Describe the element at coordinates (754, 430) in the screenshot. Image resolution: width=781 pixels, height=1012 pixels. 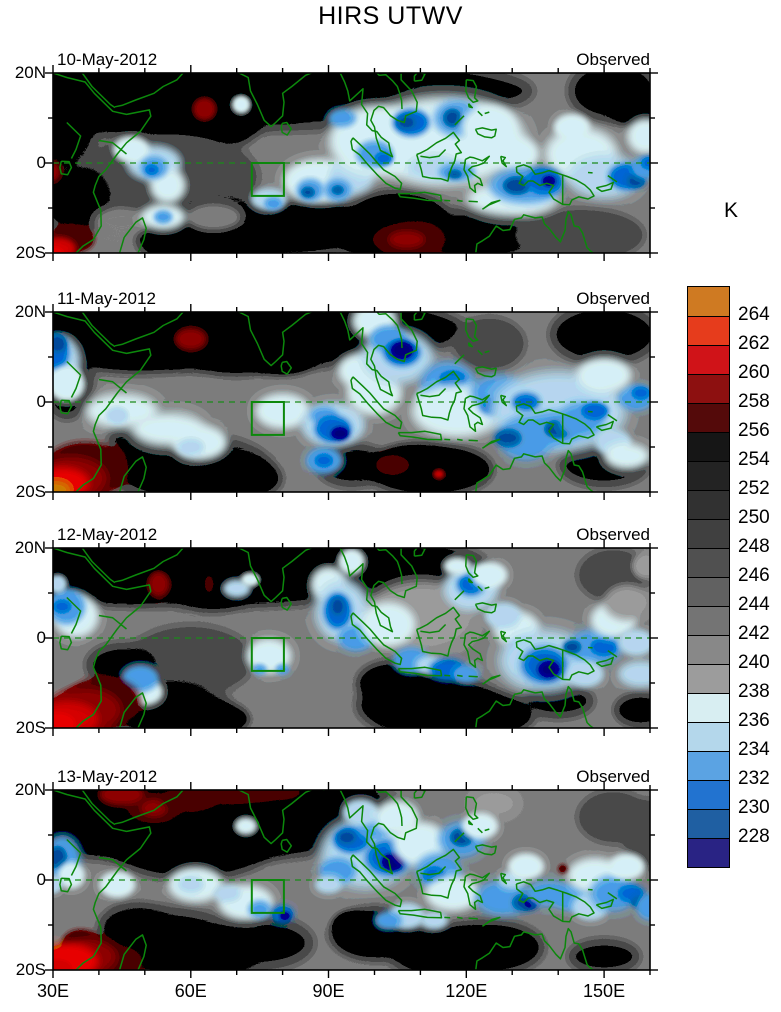
I see `colorbar-tick-label: 256` at that location.